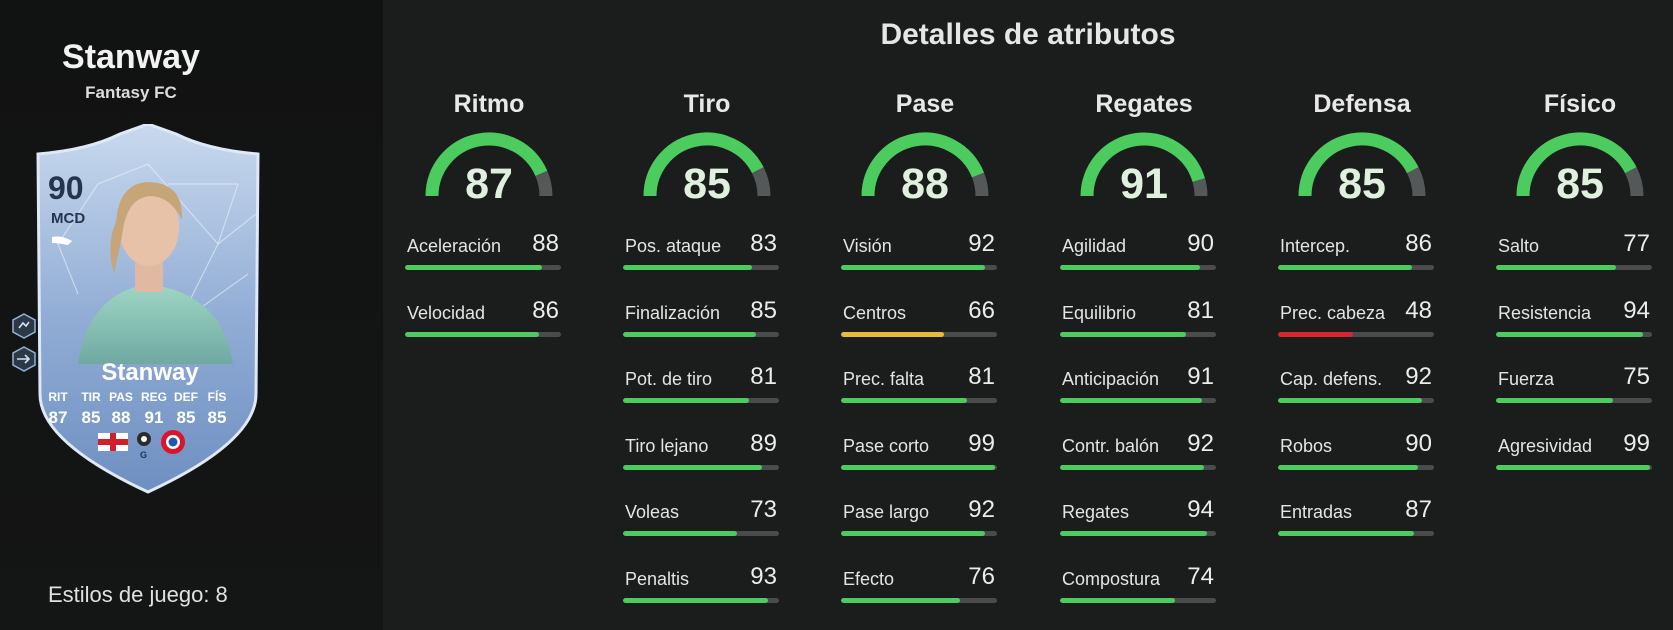 Image resolution: width=1673 pixels, height=630 pixels. I want to click on card-player-name: Stanway, so click(150, 372).